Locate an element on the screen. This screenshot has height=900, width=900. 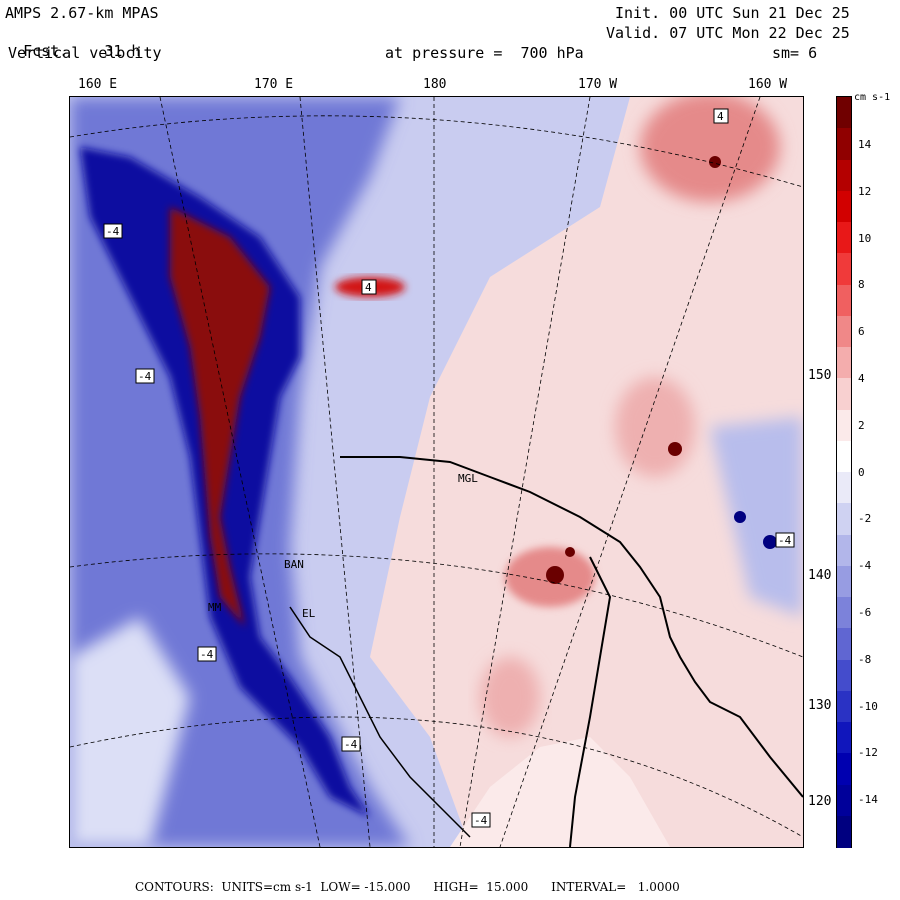
forecast-hours: Fcst. 31 h is located at coordinates (72, 42).